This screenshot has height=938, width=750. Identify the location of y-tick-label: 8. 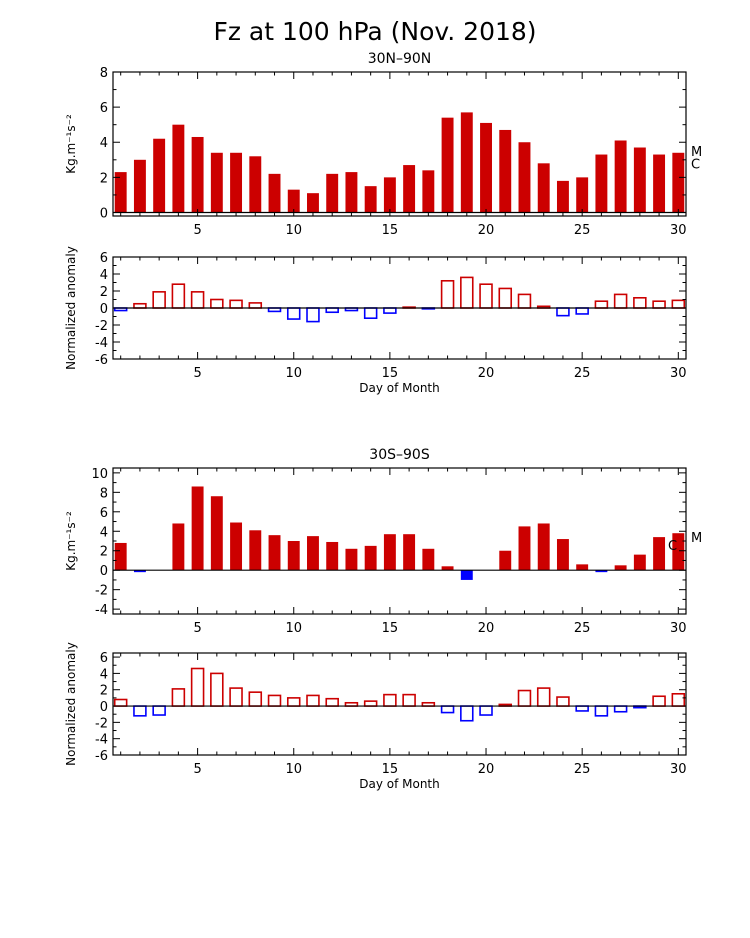
(104, 493).